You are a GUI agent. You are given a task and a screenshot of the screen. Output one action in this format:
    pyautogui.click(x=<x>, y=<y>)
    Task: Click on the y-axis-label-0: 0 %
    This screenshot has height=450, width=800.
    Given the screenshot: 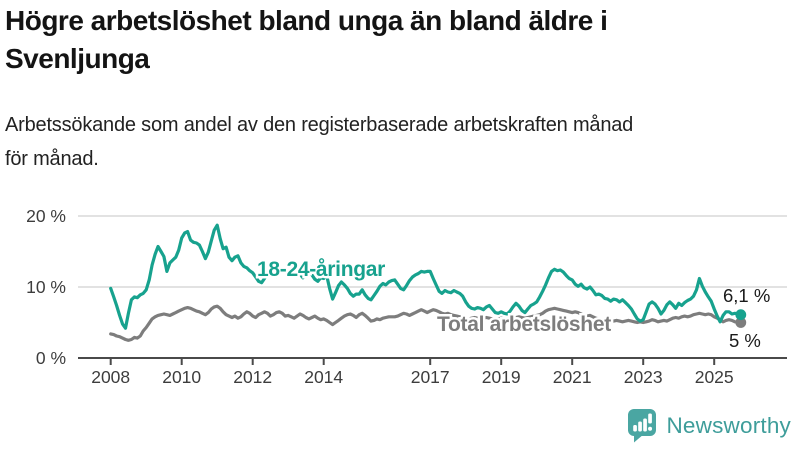 What is the action you would take?
    pyautogui.click(x=51, y=358)
    